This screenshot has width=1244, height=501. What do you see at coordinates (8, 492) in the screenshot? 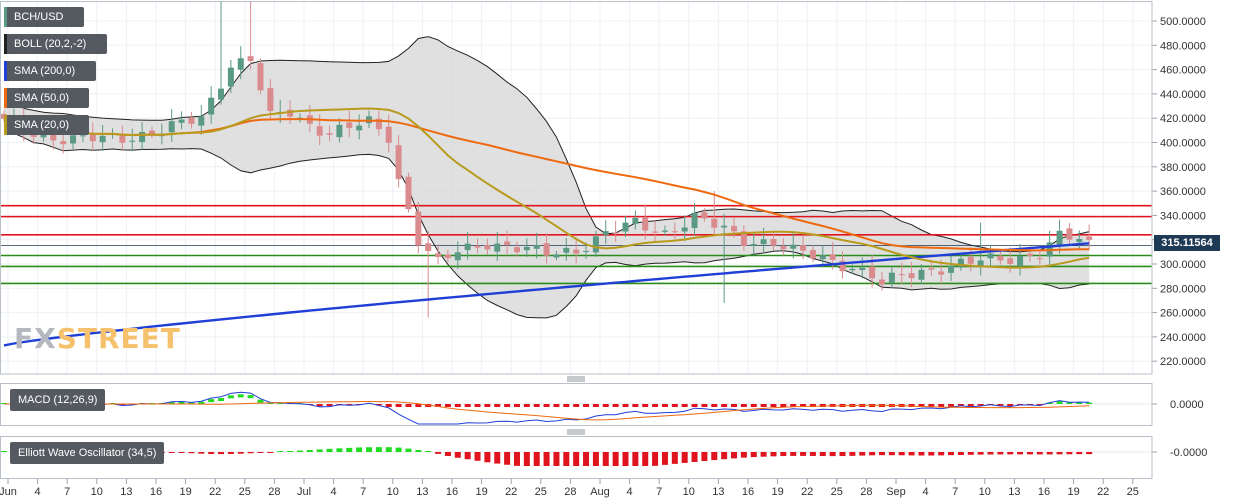
I see `x-tick-label: Jun` at bounding box center [8, 492].